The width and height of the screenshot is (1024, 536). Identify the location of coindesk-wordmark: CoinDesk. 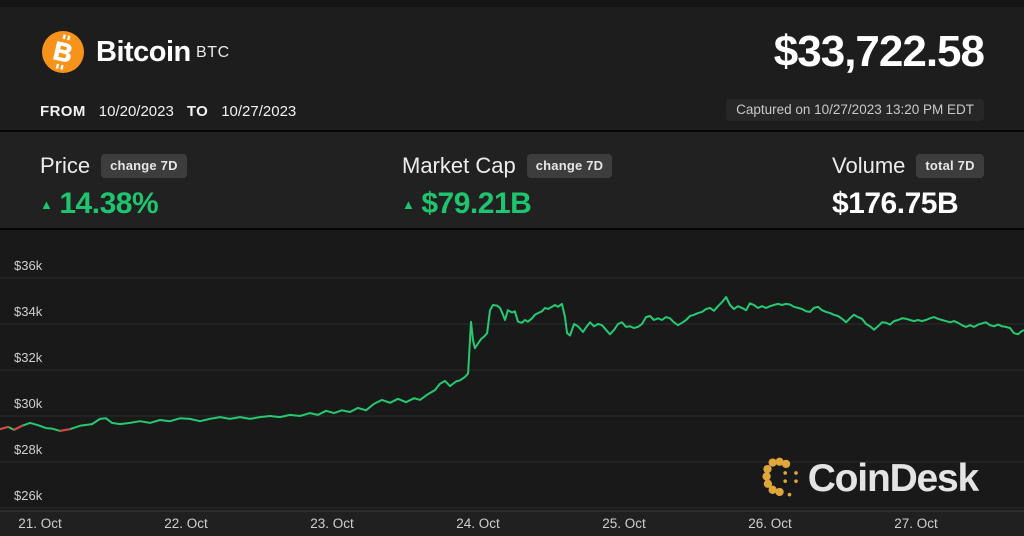
(893, 478).